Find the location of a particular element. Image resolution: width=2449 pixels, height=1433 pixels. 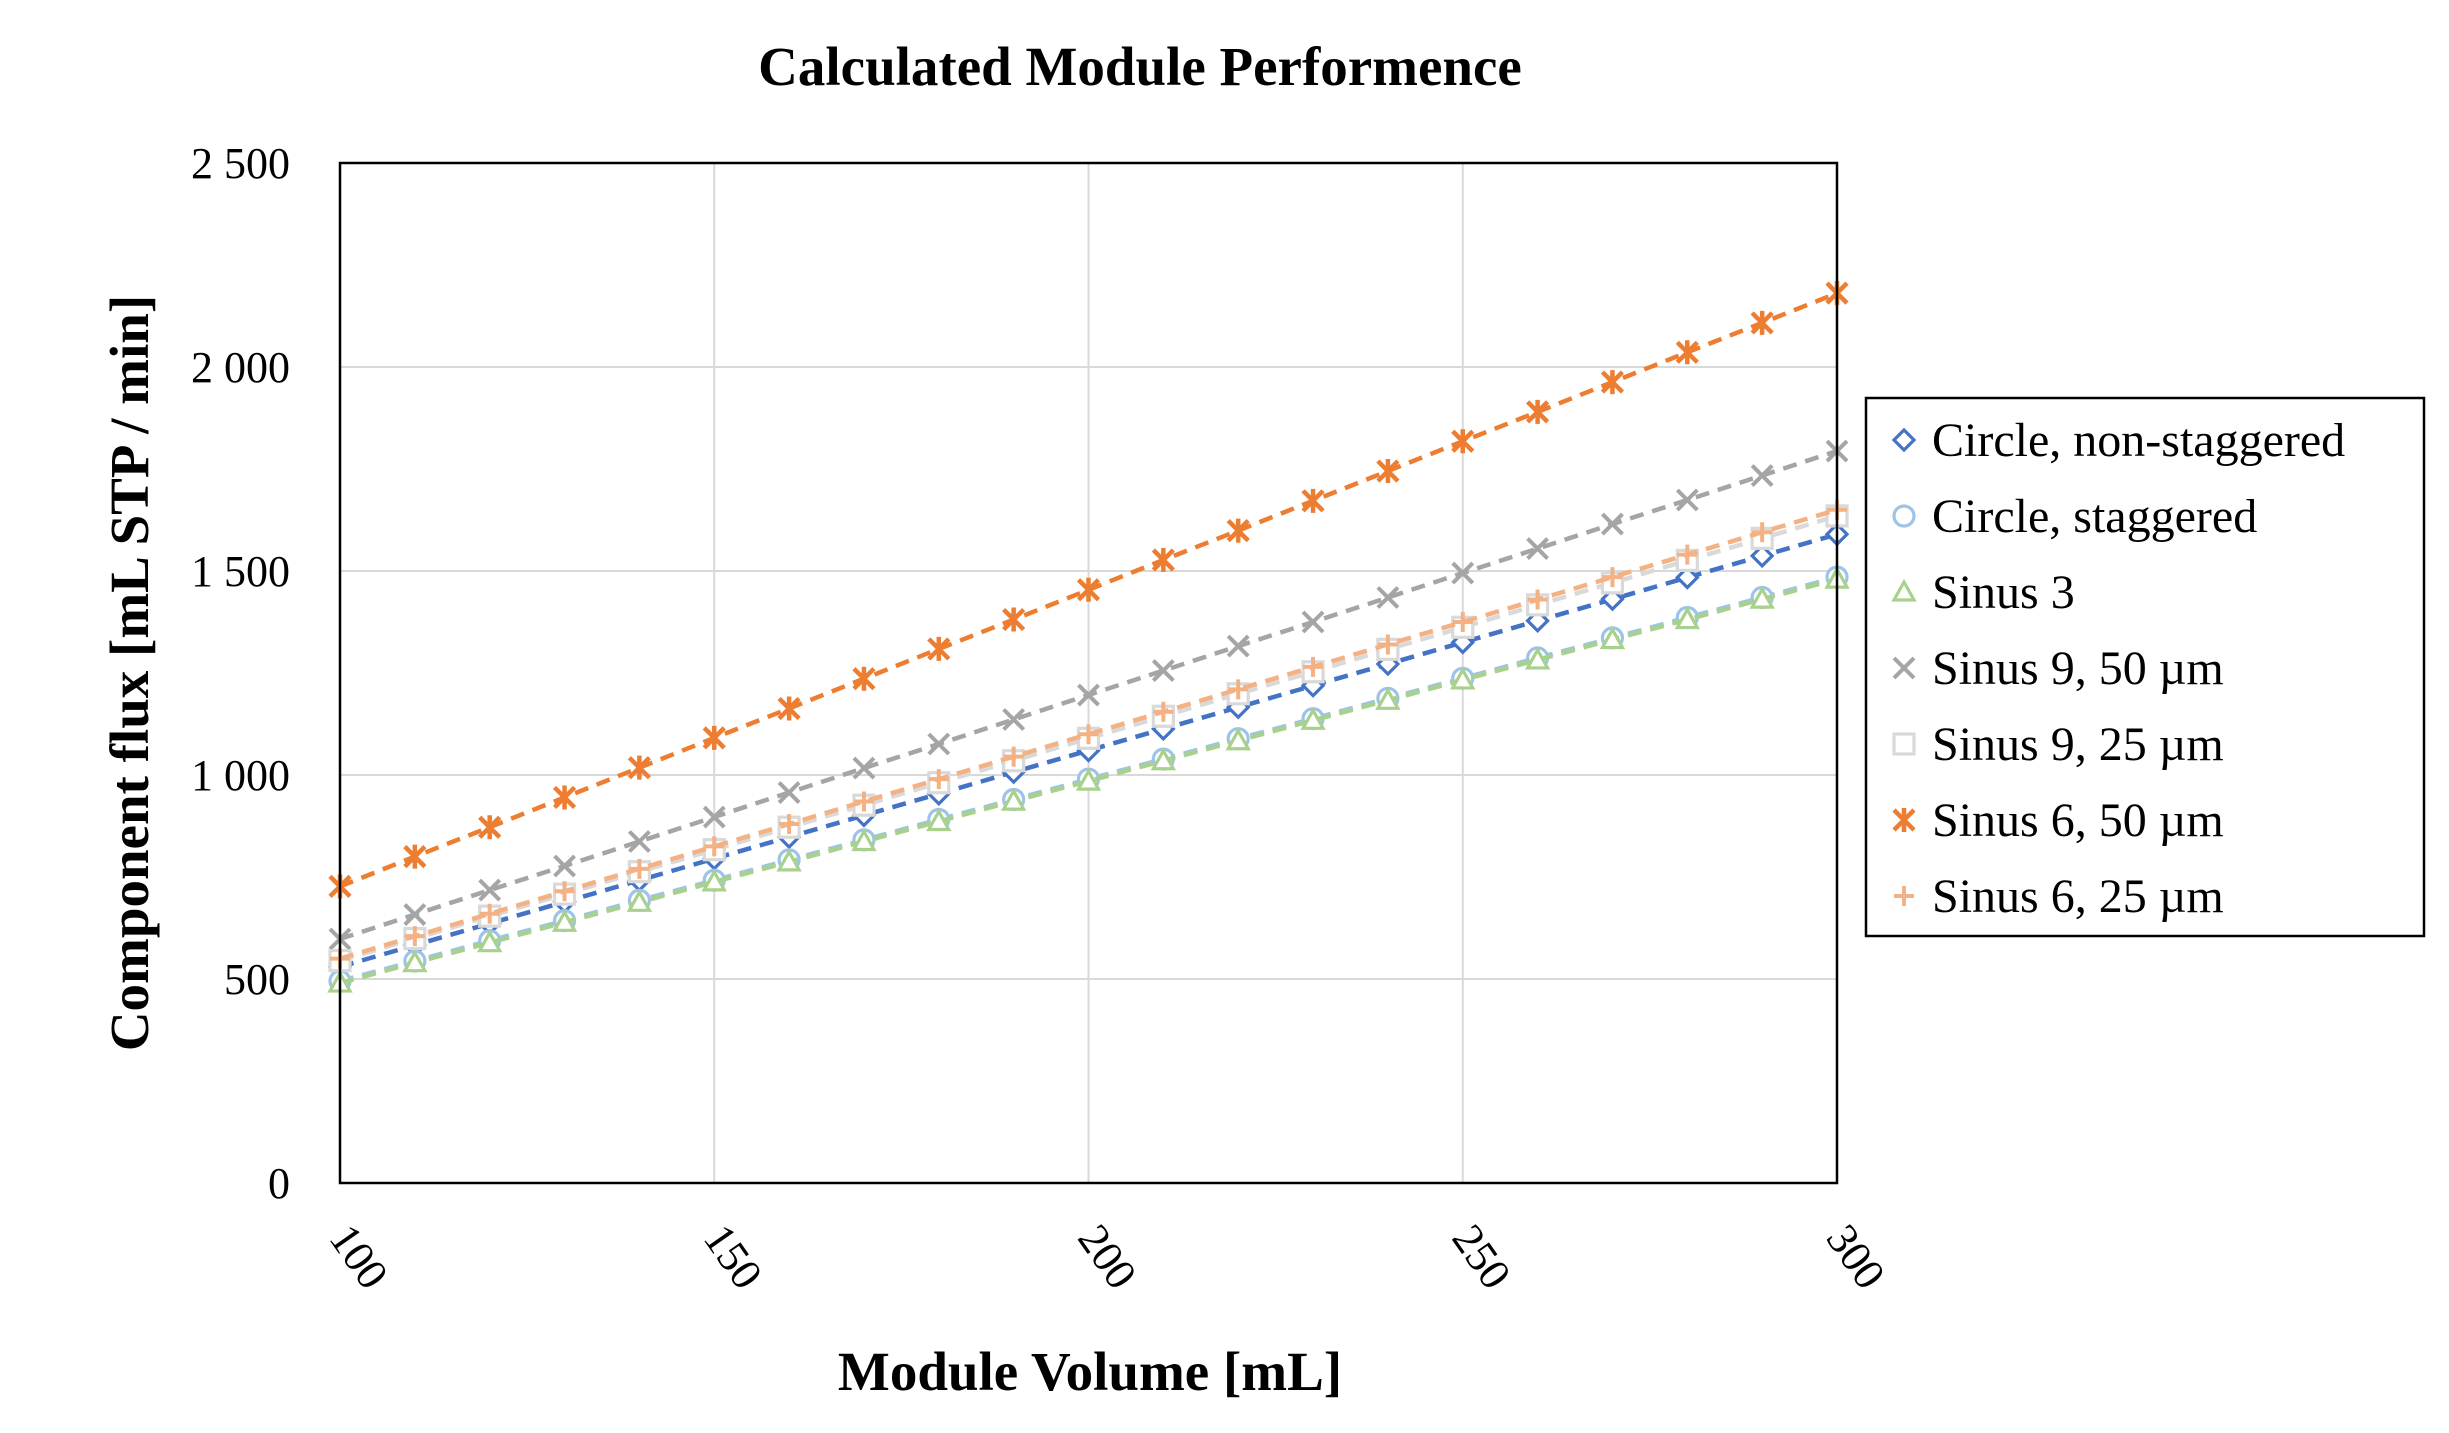

legend-label: Sinus 6, 50 µm is located at coordinates (2078, 820).